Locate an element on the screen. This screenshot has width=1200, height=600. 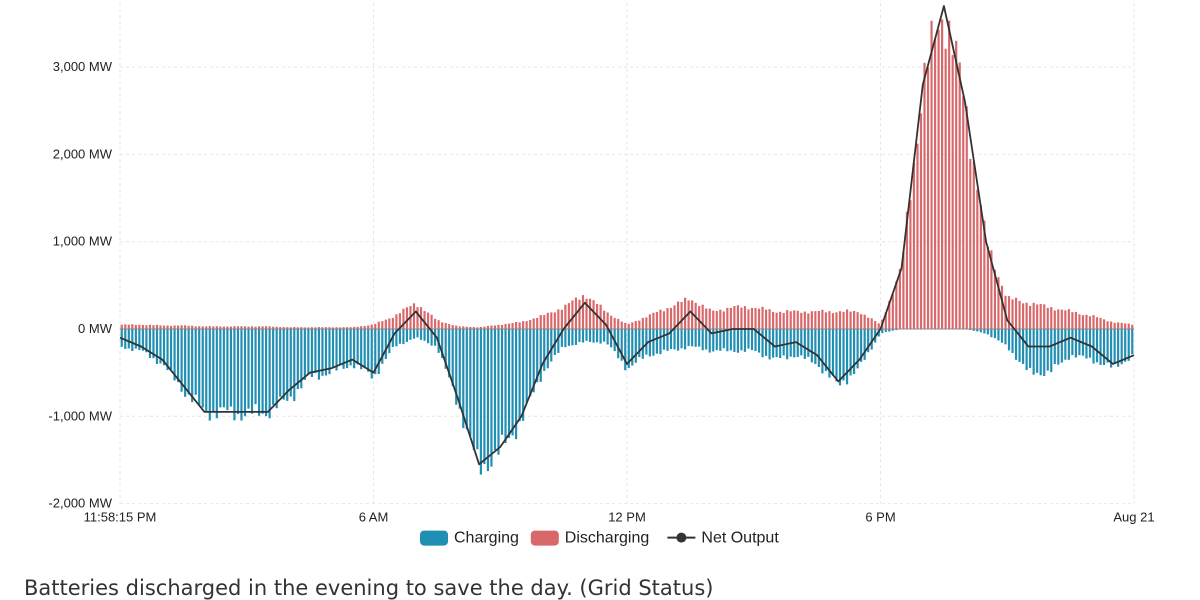
legend-item-discharging: Discharging is located at coordinates (589, 538).